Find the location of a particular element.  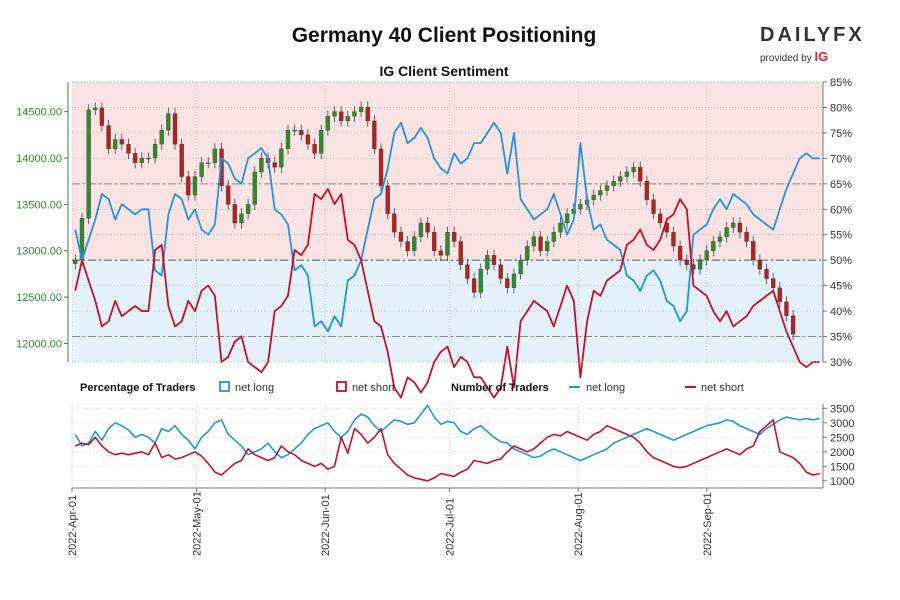

brand-name: DAILYFX is located at coordinates (812, 35).